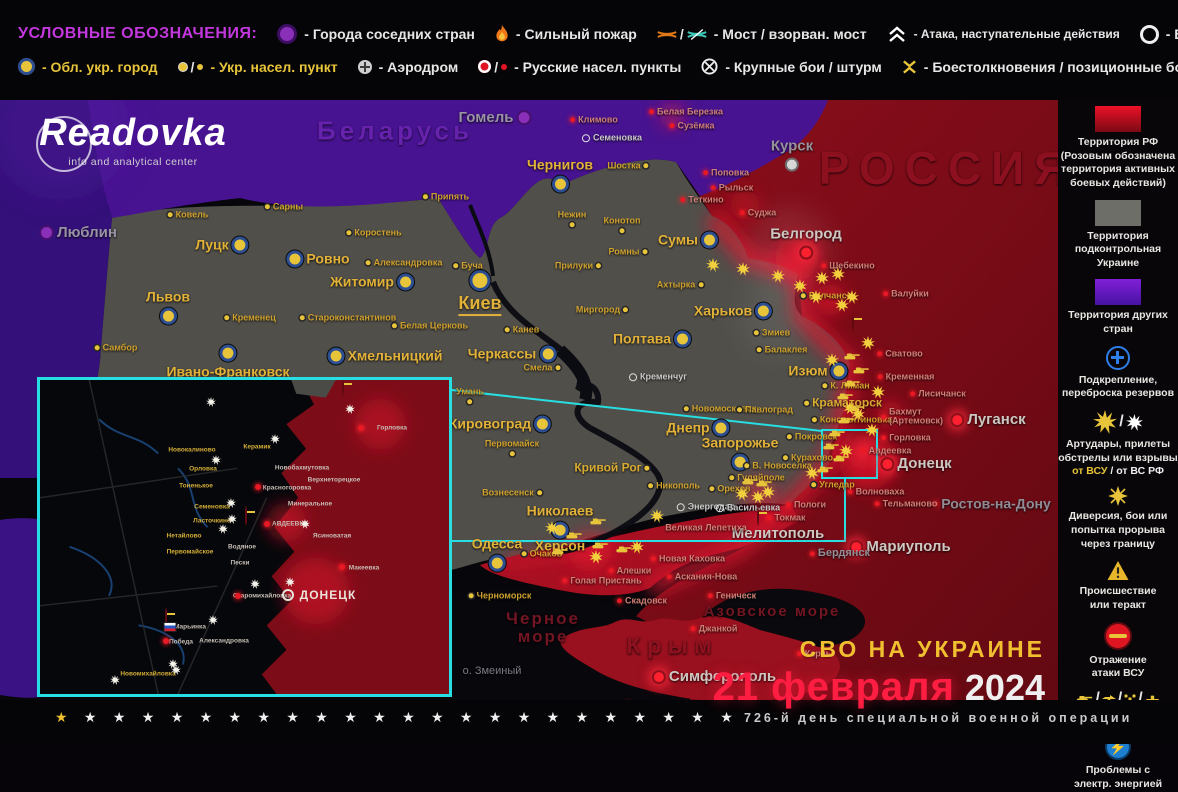  I want to click on legend-item-label: - Русские насел. пункты, so click(598, 66).